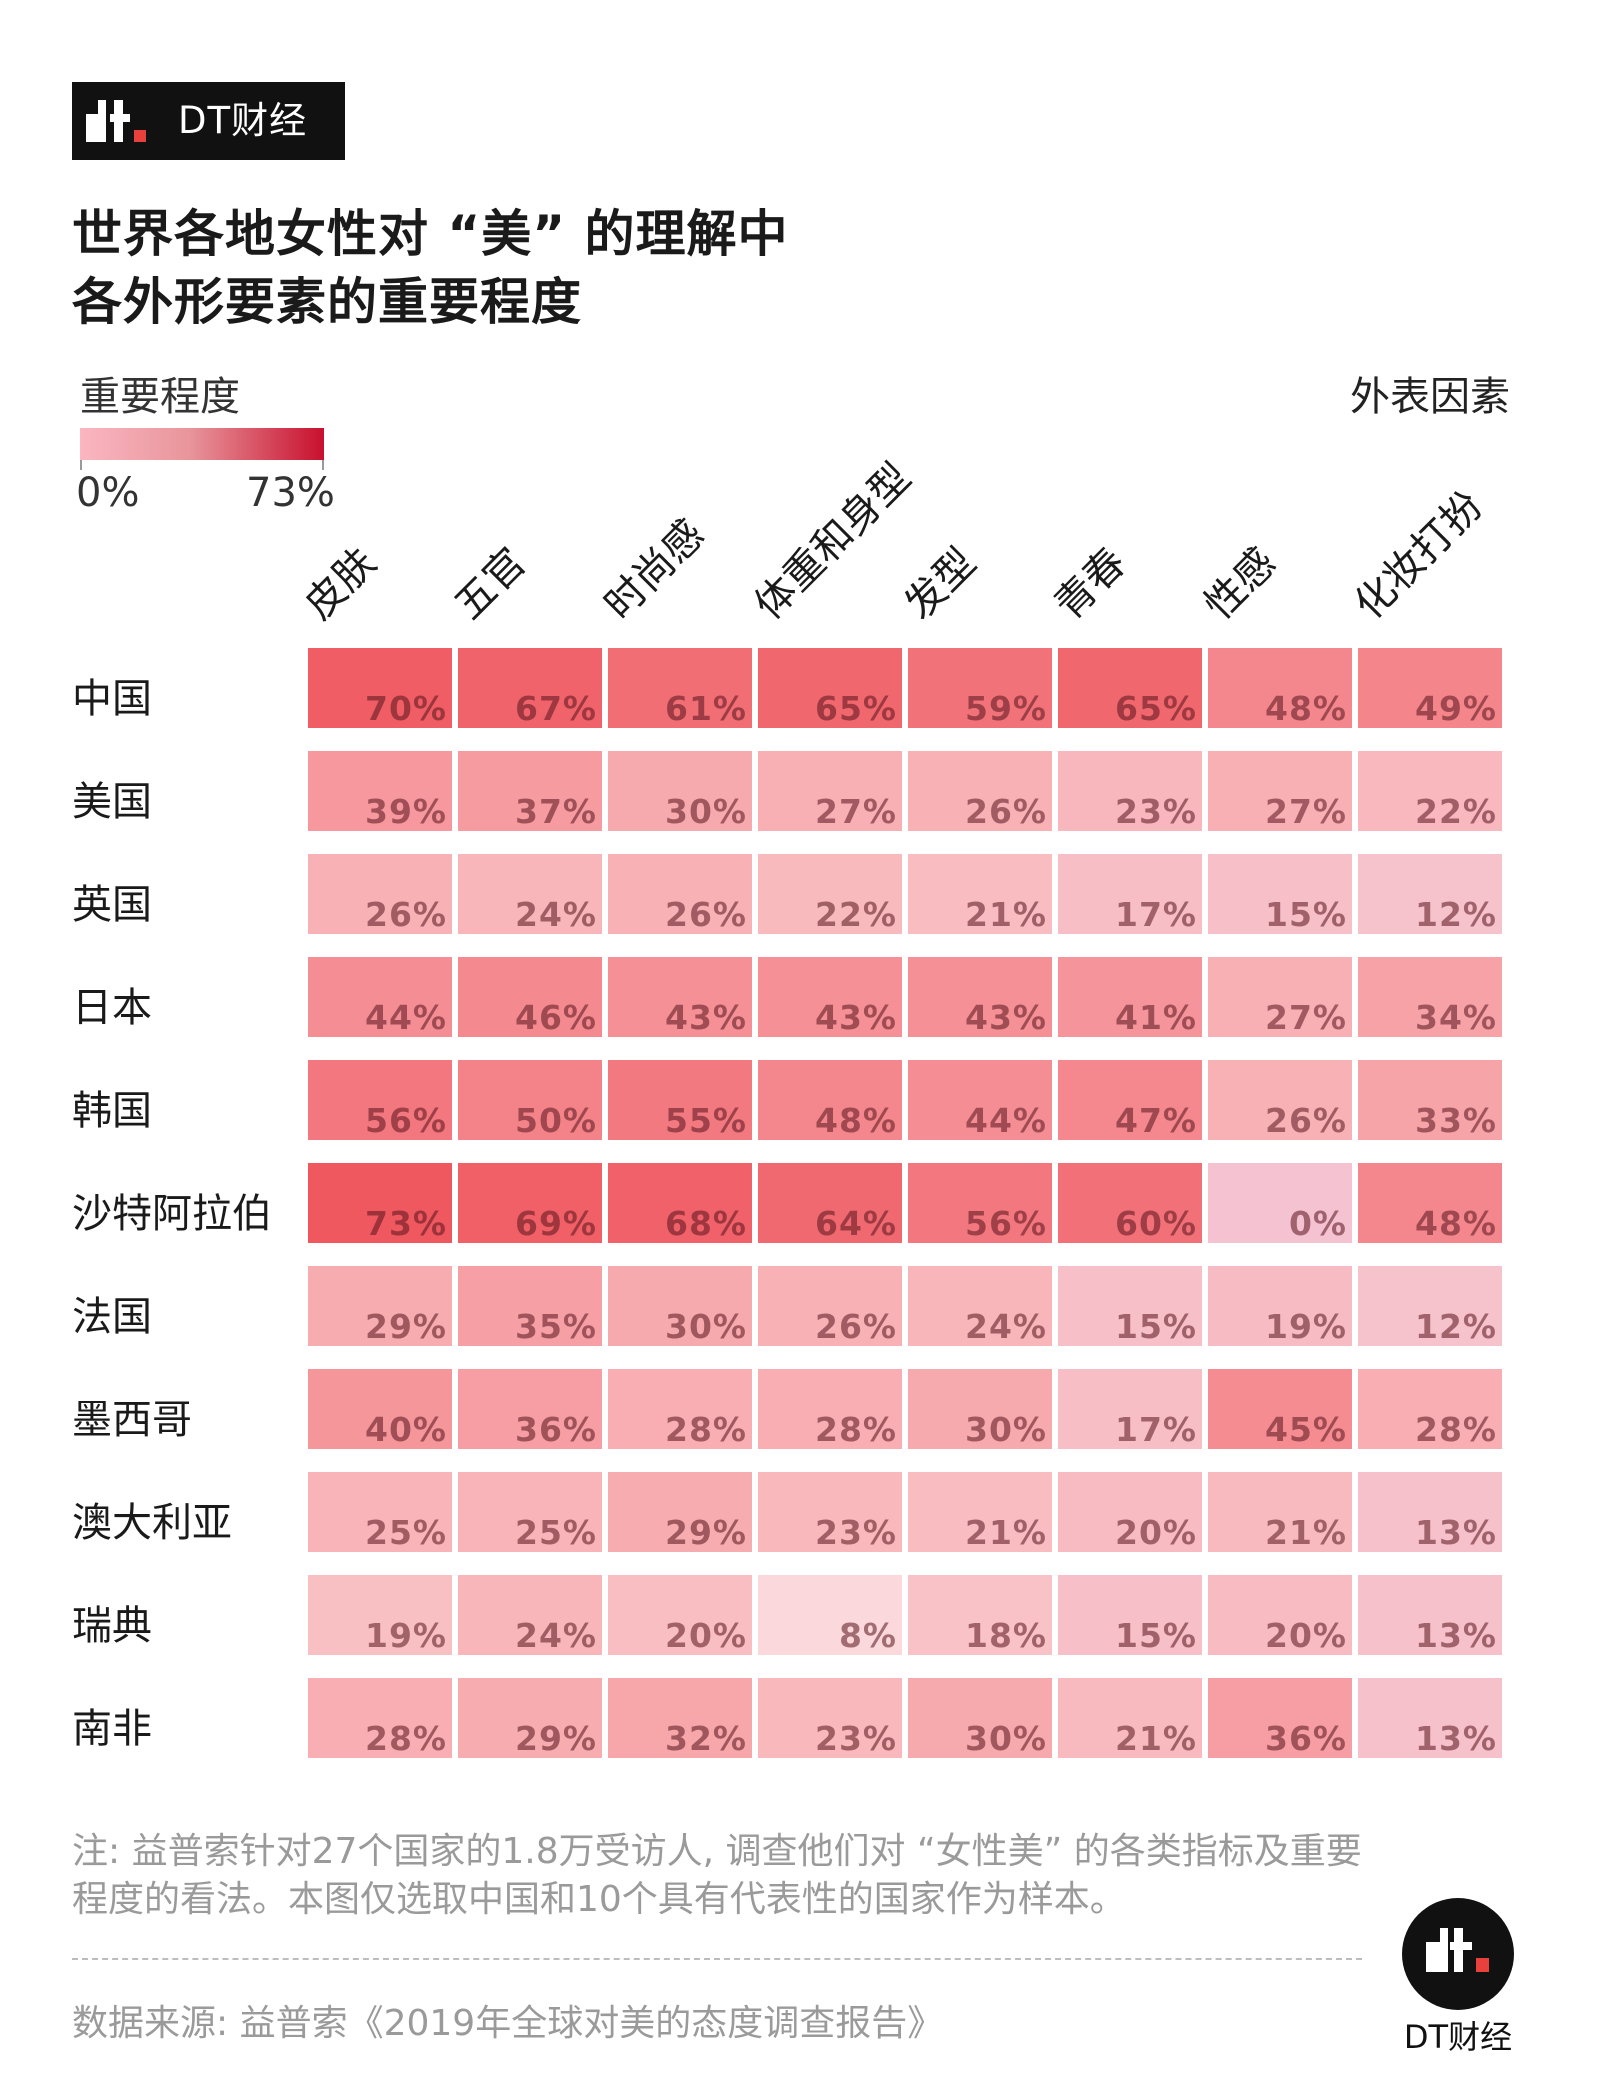  Describe the element at coordinates (530, 1306) in the screenshot. I see `heatmap-cell: 35%` at that location.